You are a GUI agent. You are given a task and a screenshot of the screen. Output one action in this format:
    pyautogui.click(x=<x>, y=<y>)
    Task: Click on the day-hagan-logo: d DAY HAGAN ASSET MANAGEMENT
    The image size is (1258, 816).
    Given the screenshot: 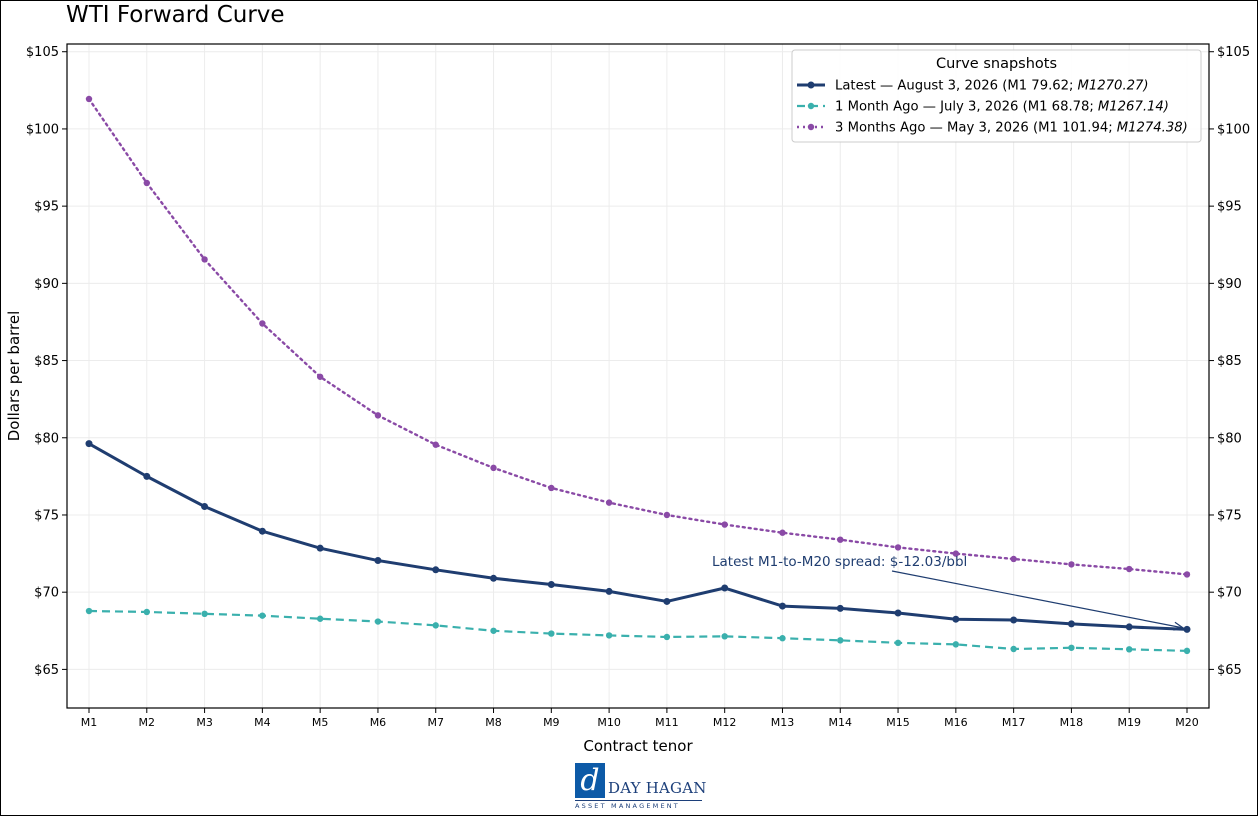 What is the action you would take?
    pyautogui.click(x=640, y=786)
    